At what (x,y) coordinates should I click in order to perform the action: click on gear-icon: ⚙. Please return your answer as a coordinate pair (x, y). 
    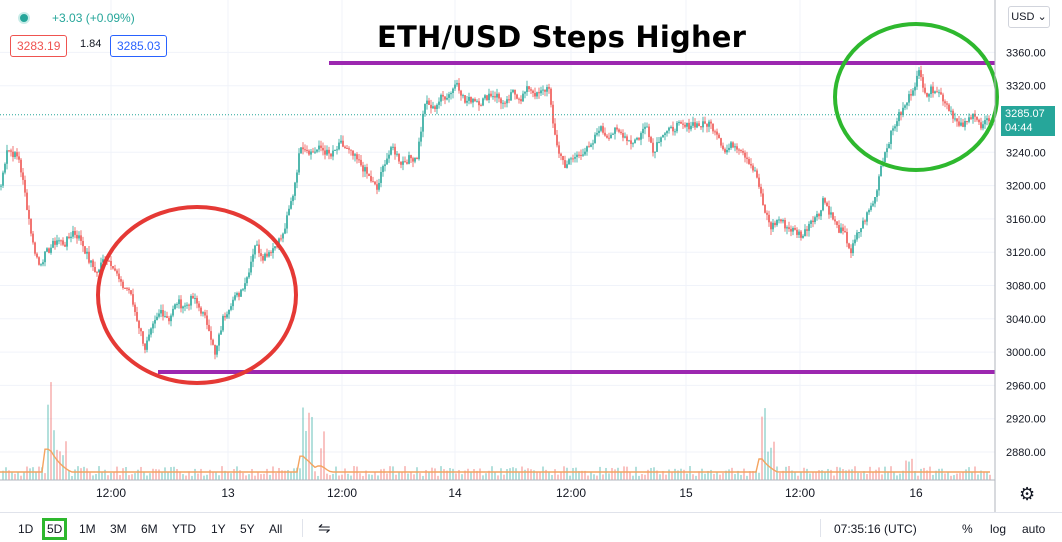
    Looking at the image, I should click on (1027, 494).